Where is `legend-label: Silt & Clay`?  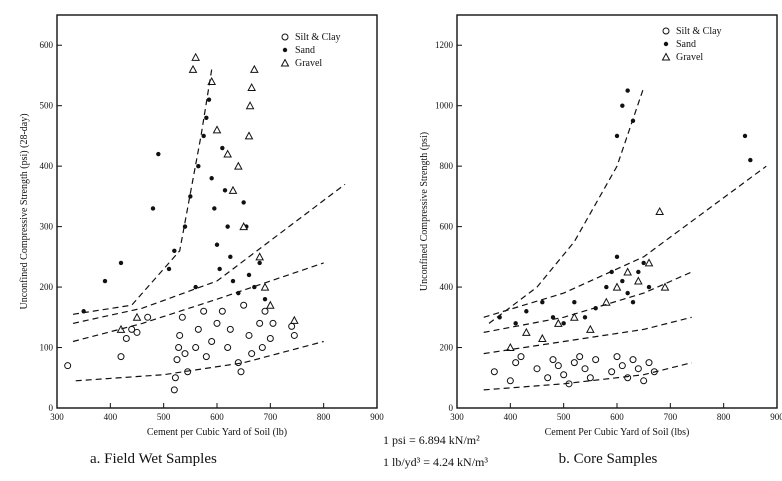 legend-label: Silt & Clay is located at coordinates (699, 31).